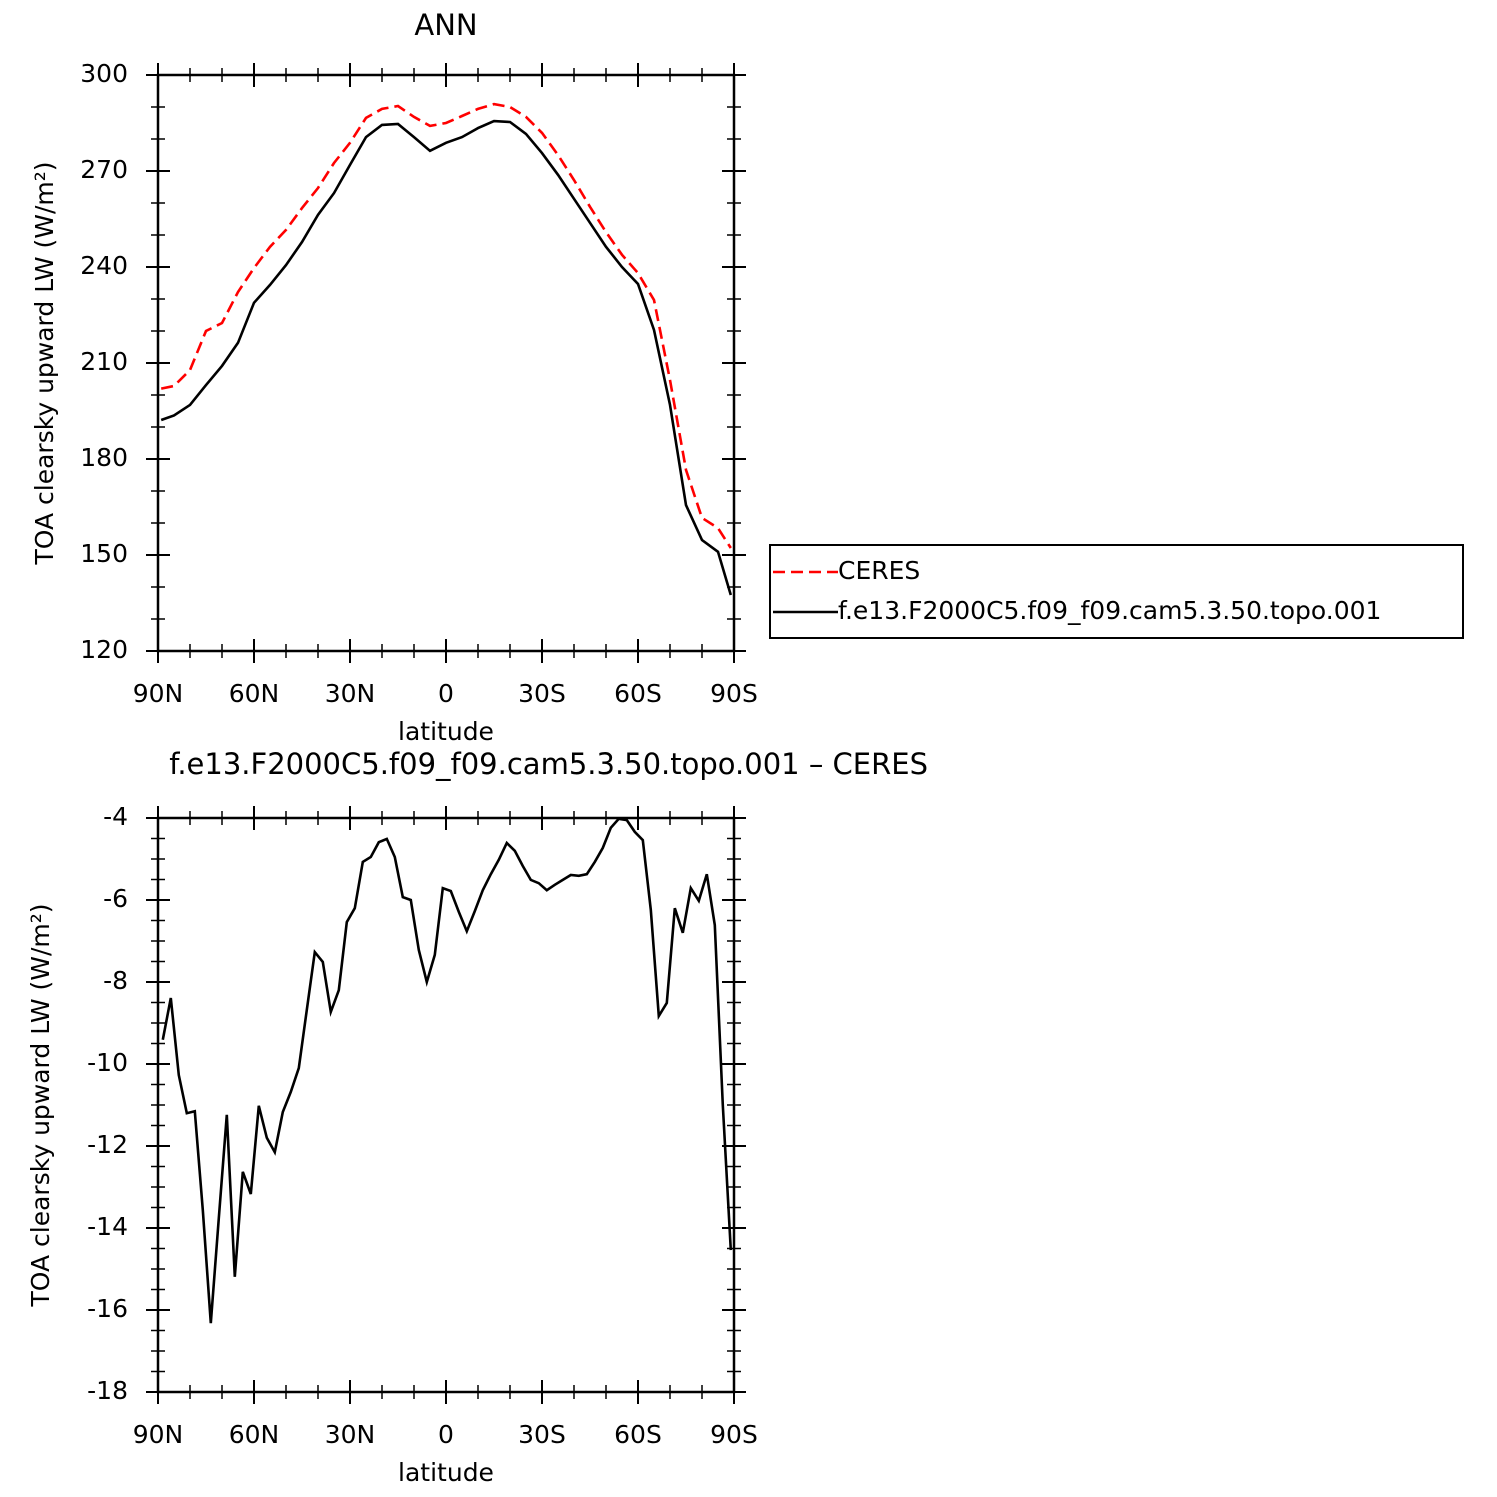  I want to click on y-tick-label: 150, so click(104, 553).